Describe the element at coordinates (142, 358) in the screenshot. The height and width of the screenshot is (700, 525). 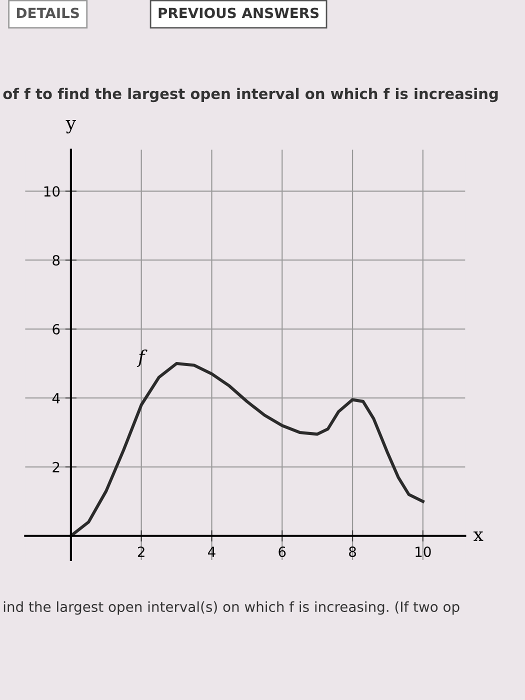
I see `series-label: f` at that location.